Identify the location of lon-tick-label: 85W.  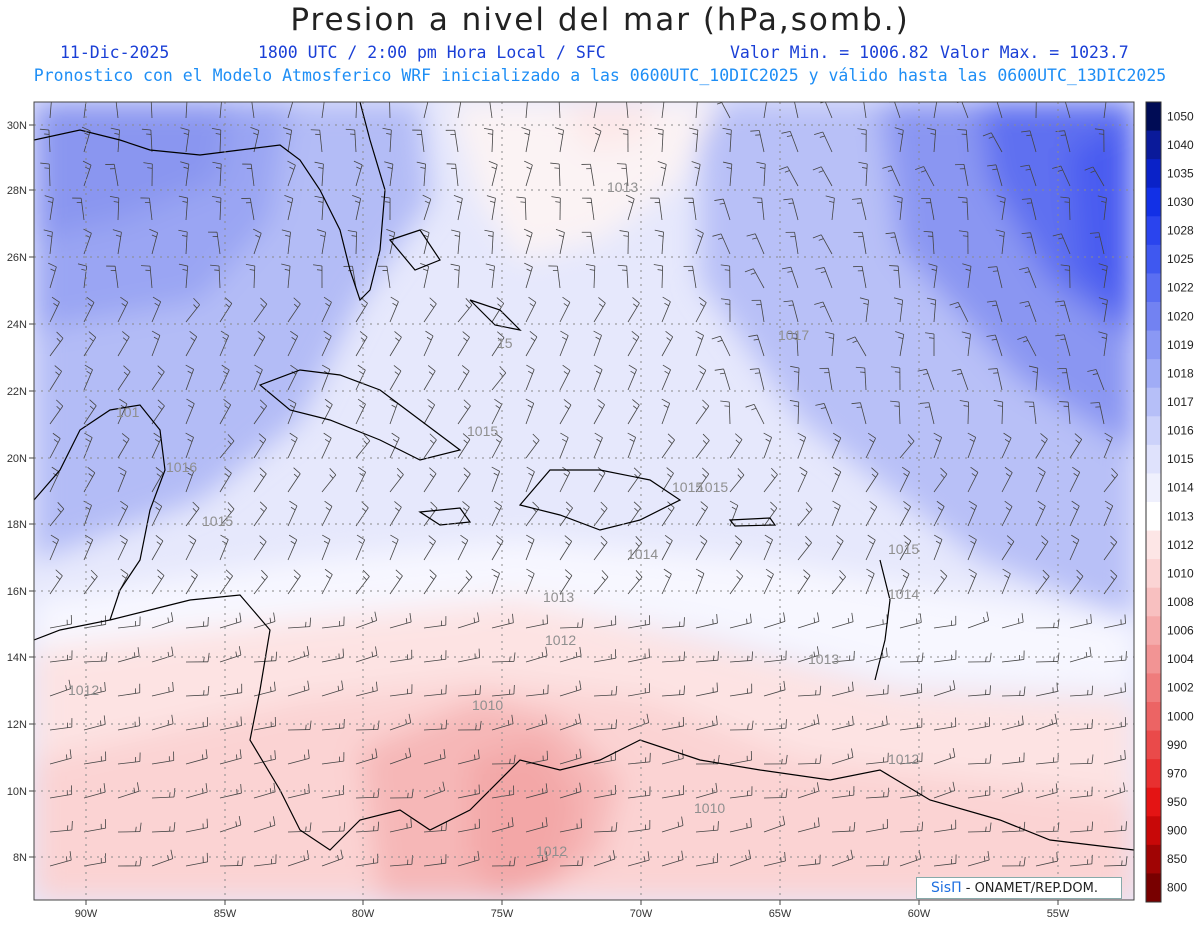
(225, 914).